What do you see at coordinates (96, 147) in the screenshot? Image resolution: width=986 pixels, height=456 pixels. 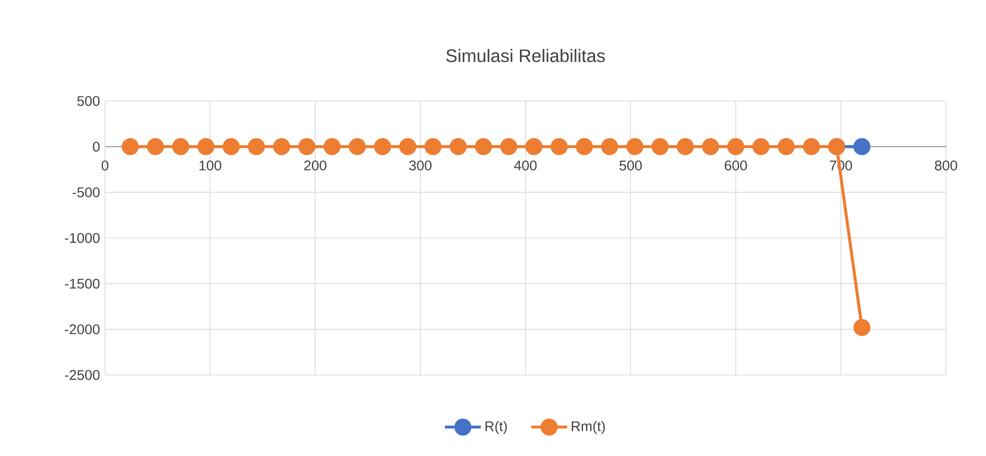 I see `y-tick-label: 0` at bounding box center [96, 147].